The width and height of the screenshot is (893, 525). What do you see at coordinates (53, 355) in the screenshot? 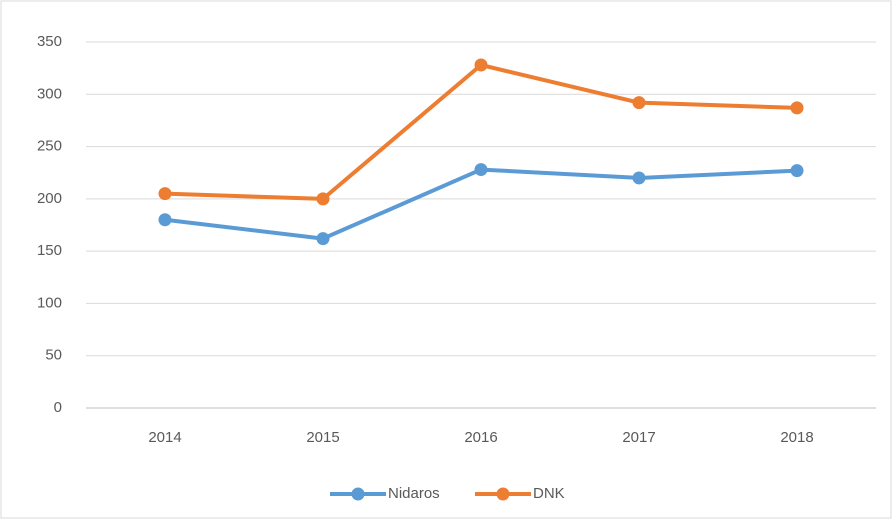
I see `y-tick-label: 50` at bounding box center [53, 355].